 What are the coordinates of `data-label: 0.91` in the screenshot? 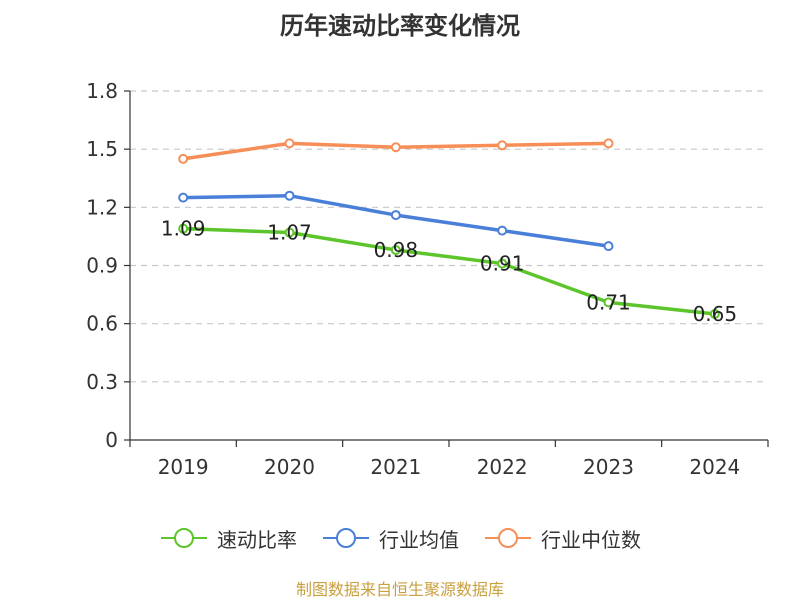 It's located at (502, 264).